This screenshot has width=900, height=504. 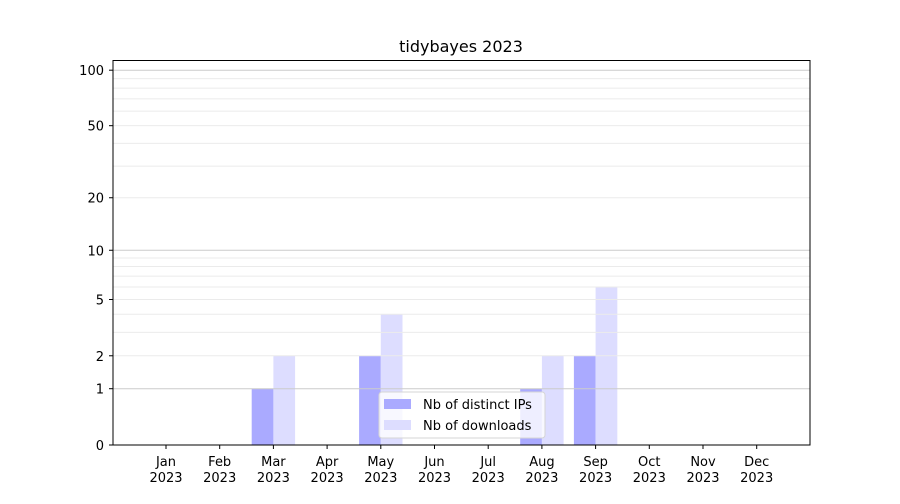 I want to click on y-tick-label: 0, so click(x=100, y=446).